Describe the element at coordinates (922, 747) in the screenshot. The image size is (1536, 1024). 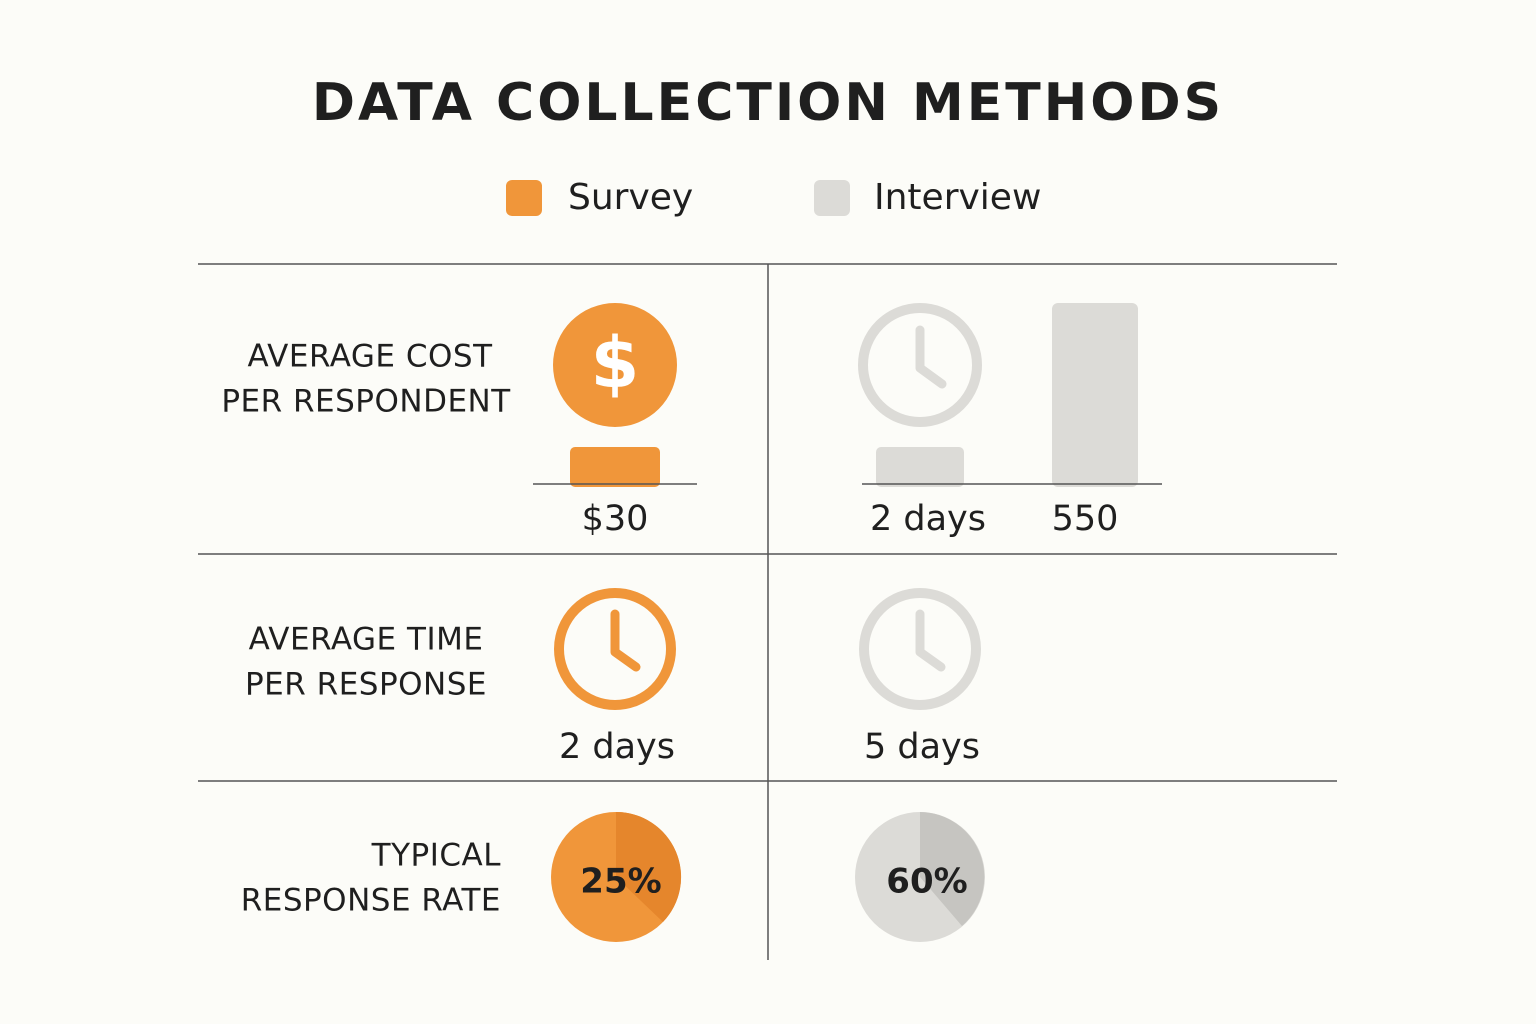
I see `value: 5 days` at that location.